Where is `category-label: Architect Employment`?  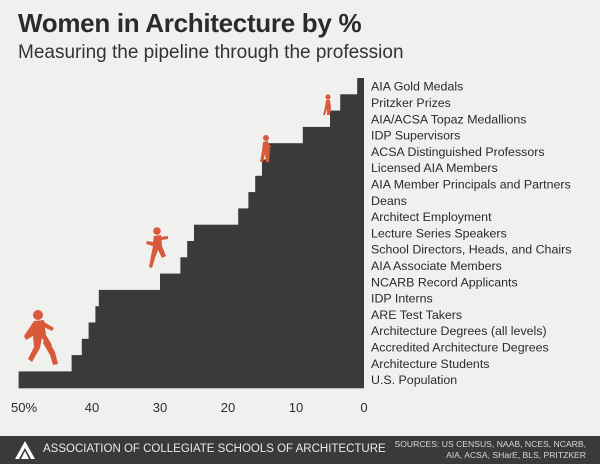 category-label: Architect Employment is located at coordinates (431, 217).